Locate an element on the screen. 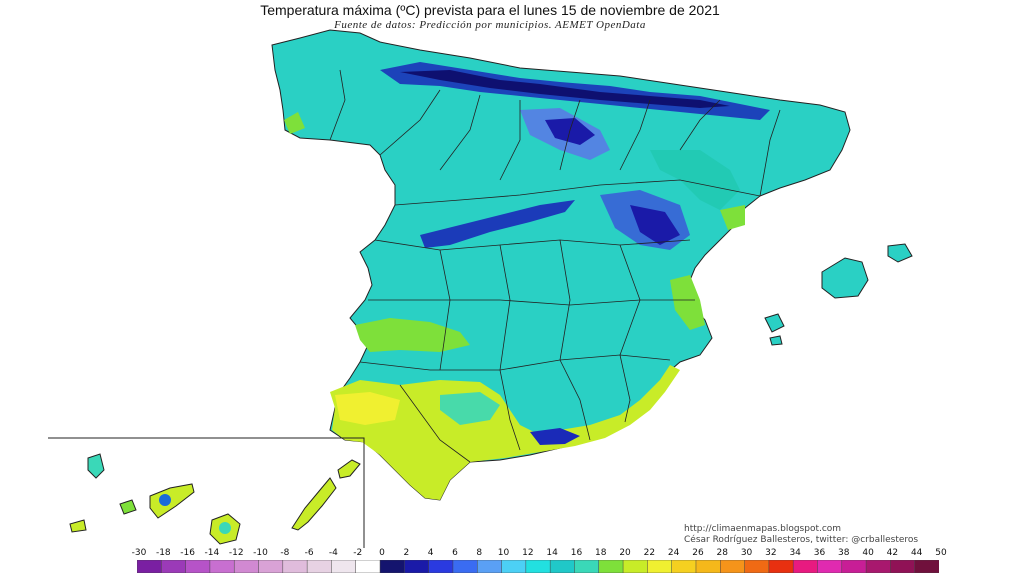 This screenshot has width=1024, height=576. legend-label: 32 is located at coordinates (771, 553).